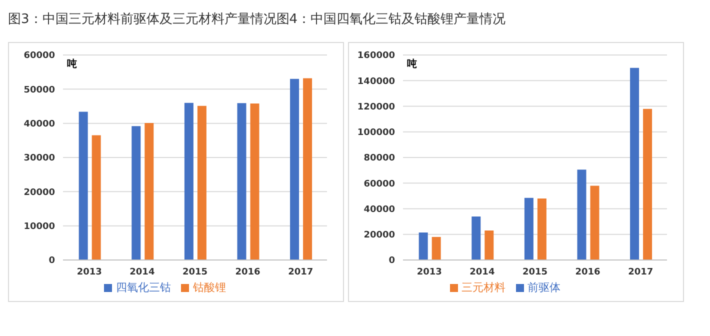 The height and width of the screenshot is (336, 710). I want to click on chart-title: 图3：中国三元材料前驱体及三元材料产量情况图4：中国四氧化三钴及钴酸锂产量情况, so click(257, 19).